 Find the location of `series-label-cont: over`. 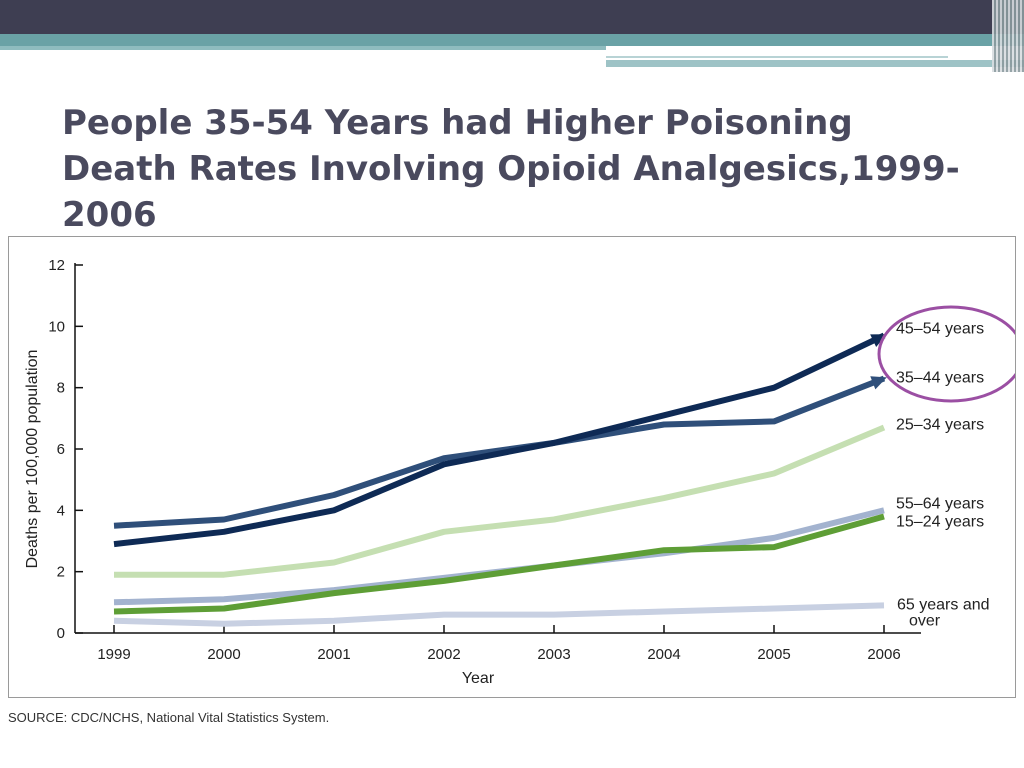

series-label-cont: over is located at coordinates (925, 620).